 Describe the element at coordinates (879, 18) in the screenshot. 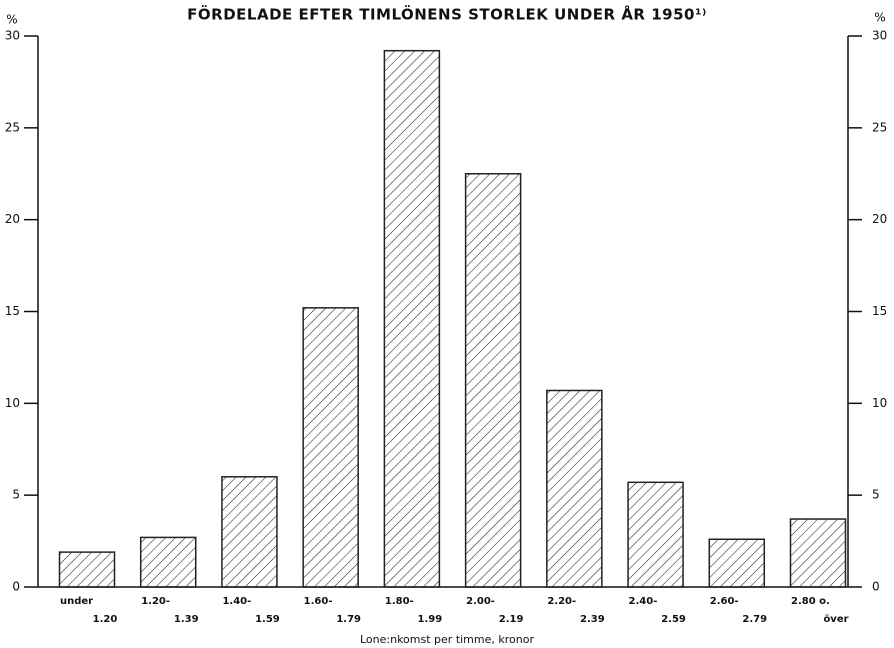

I see `y2-axis-label: %` at that location.